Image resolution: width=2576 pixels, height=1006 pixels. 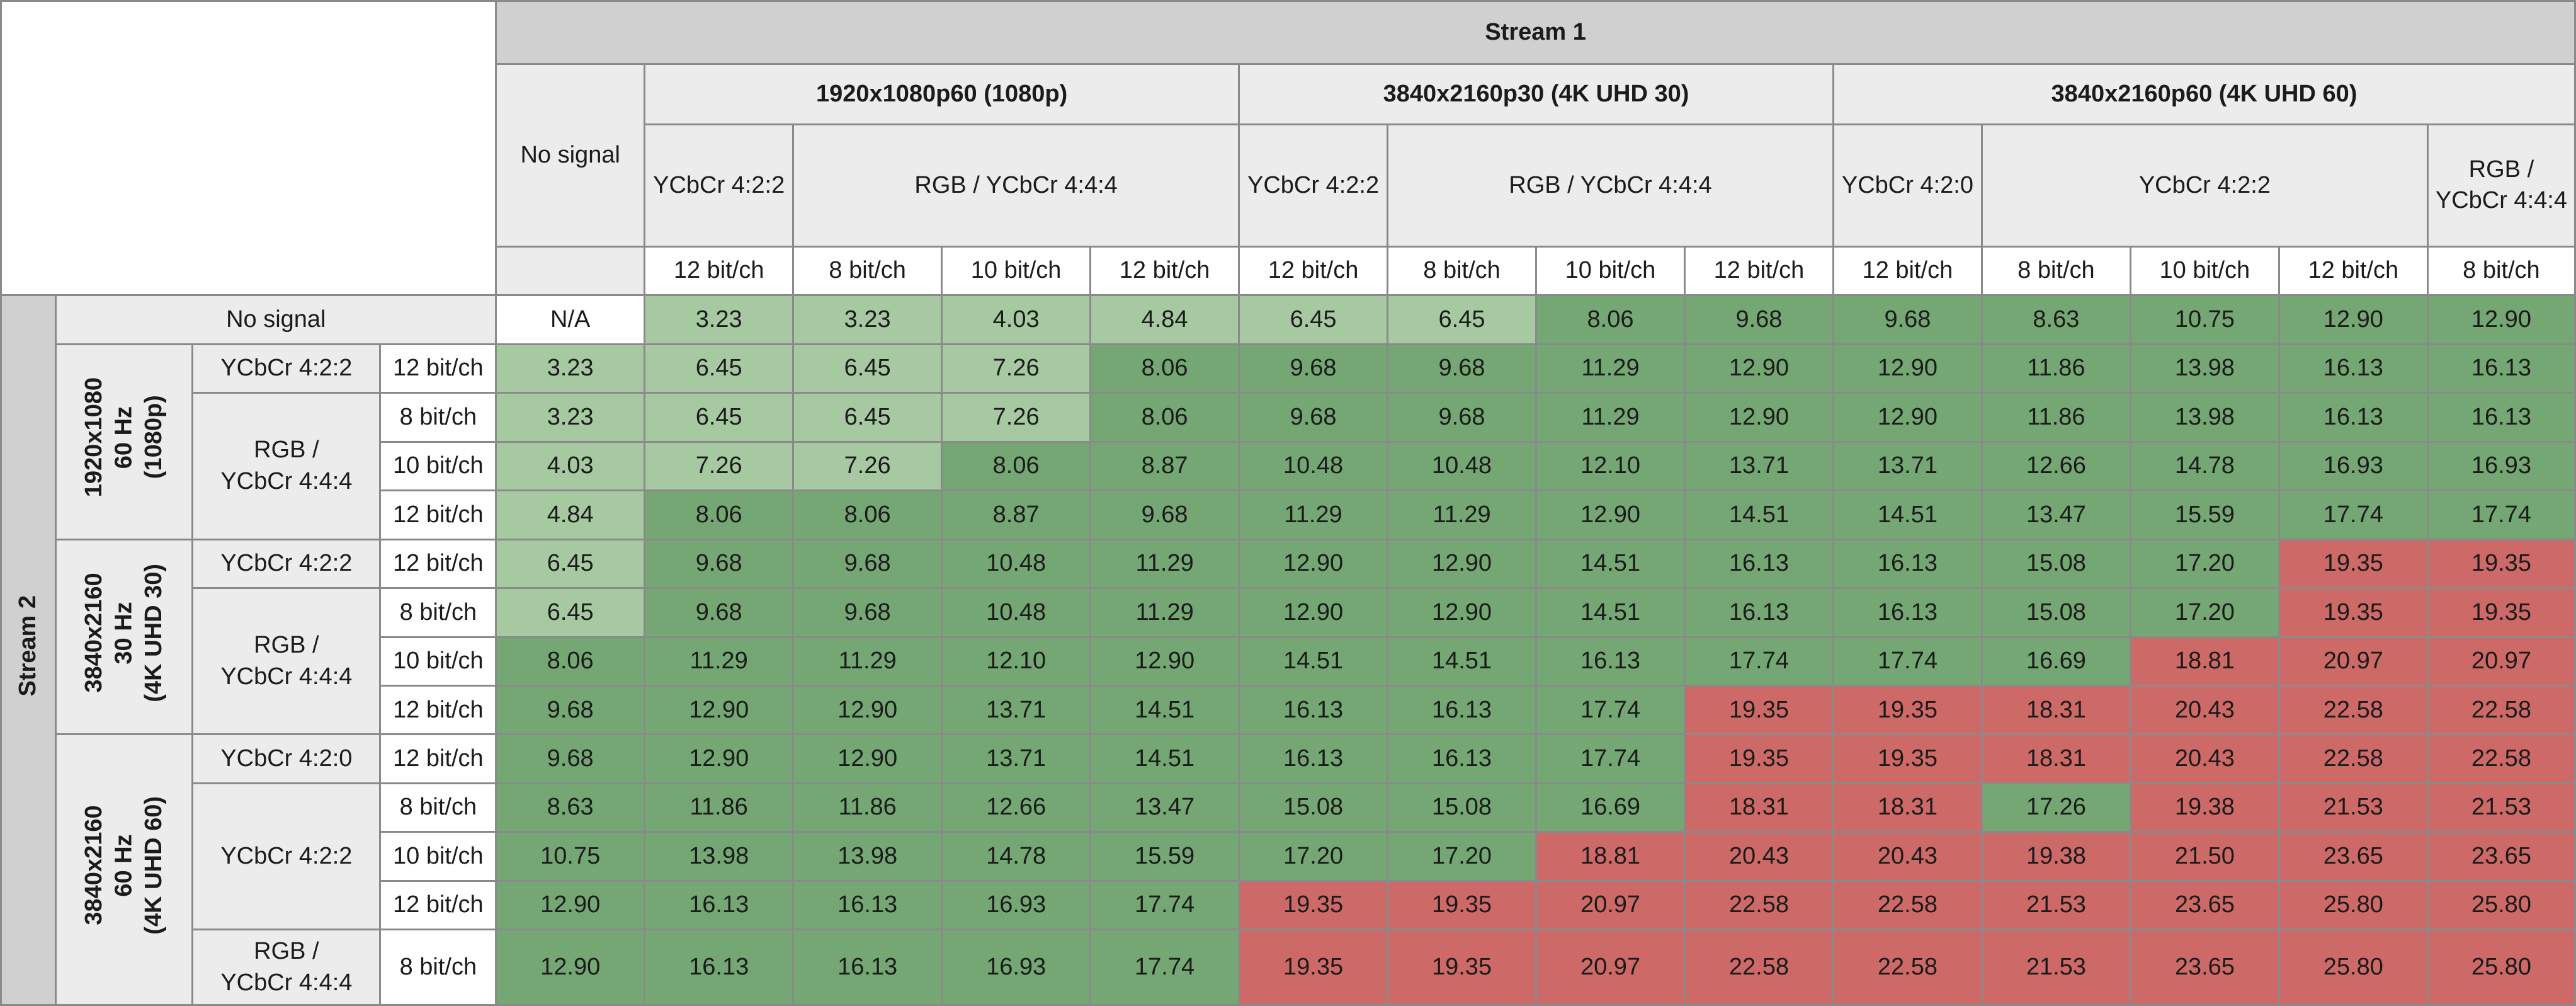 What do you see at coordinates (1016, 564) in the screenshot?
I see `value-cell: 10.48` at bounding box center [1016, 564].